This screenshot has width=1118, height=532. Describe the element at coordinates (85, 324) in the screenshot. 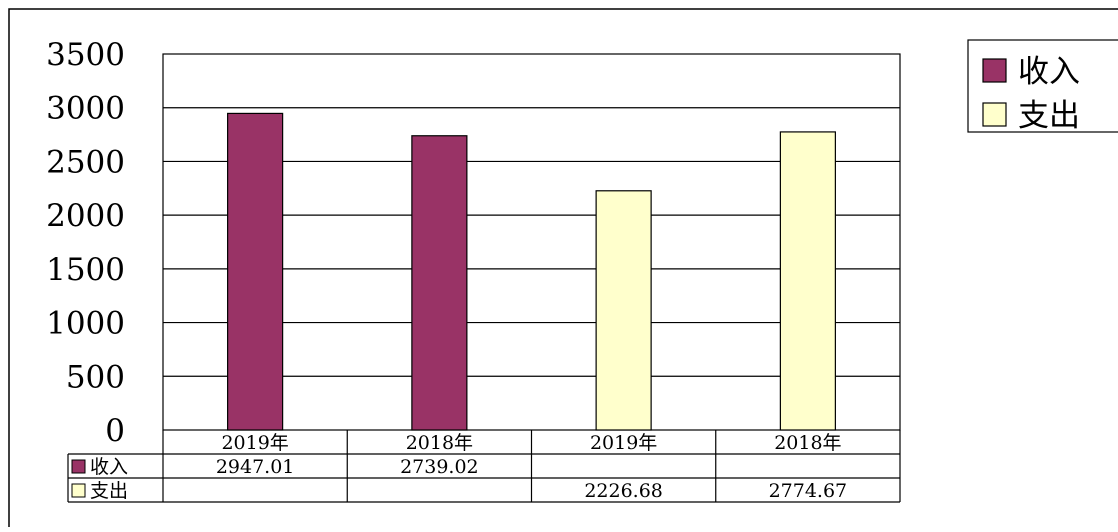

I see `y-tick-label: 1000` at that location.